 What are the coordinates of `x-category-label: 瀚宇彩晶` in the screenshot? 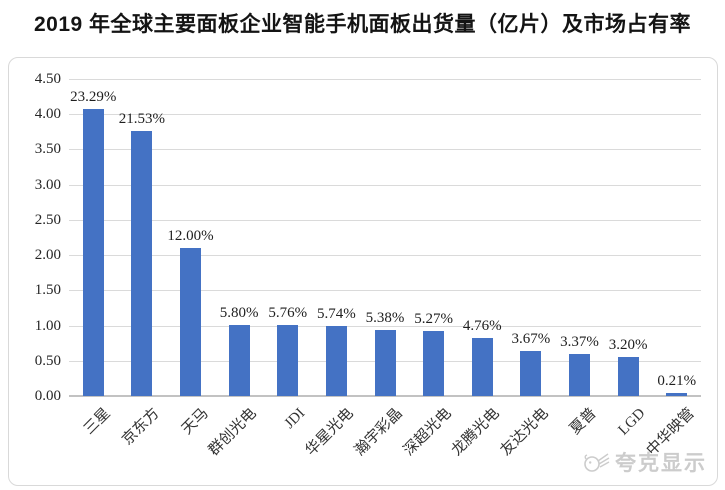 It's located at (378, 432).